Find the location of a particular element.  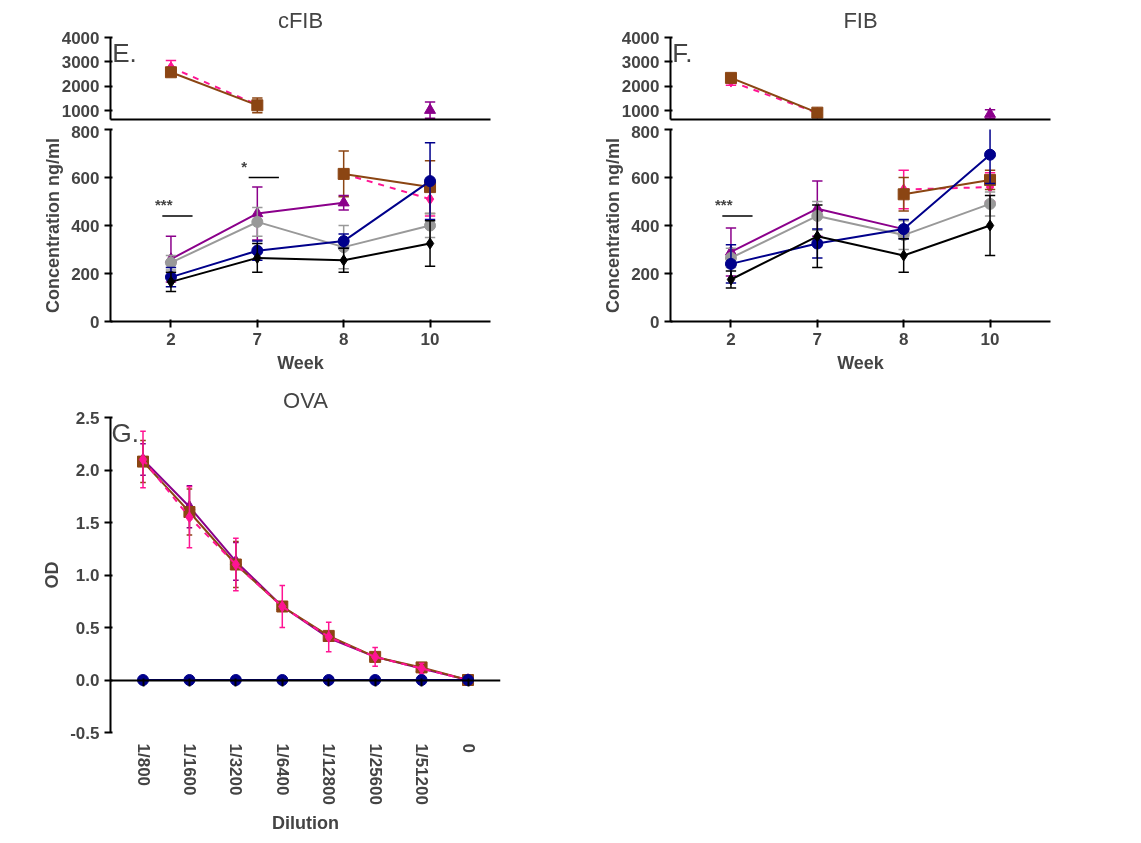

x-tick-label: 1/3200 is located at coordinates (236, 769).